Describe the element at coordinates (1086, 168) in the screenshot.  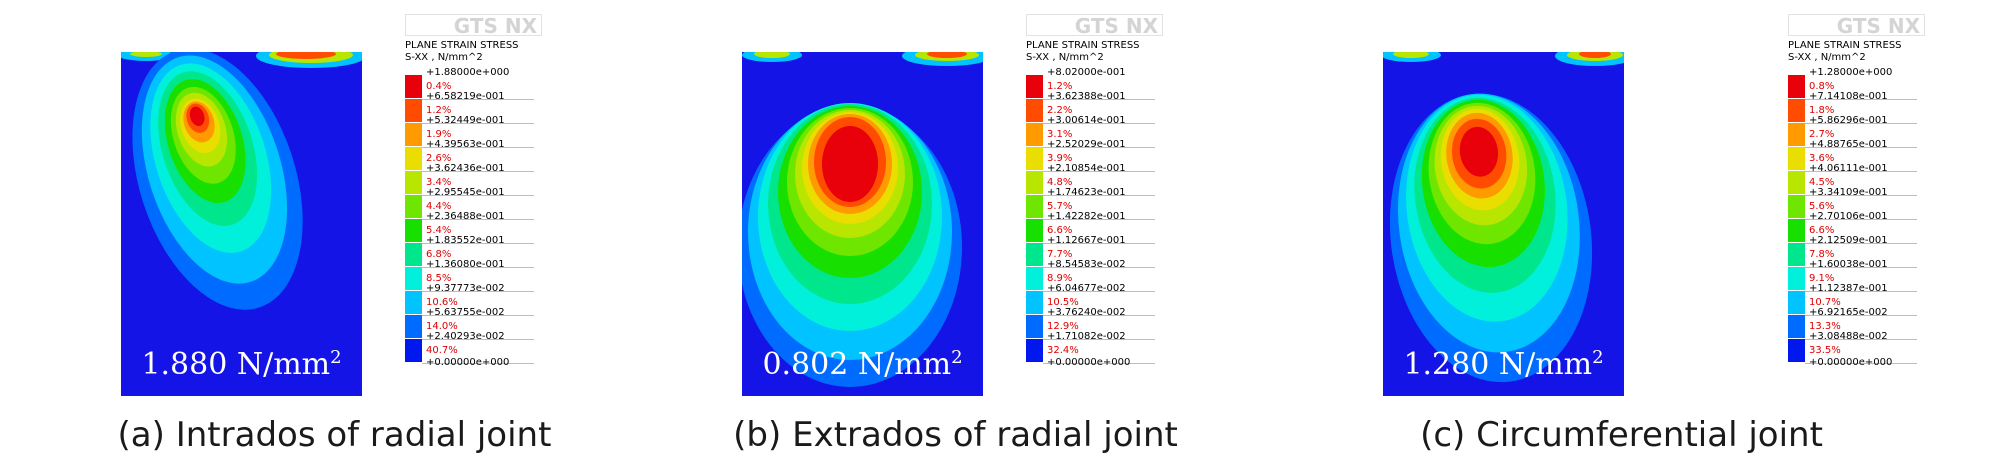
I see `legend-value: +2.10854e-001` at that location.